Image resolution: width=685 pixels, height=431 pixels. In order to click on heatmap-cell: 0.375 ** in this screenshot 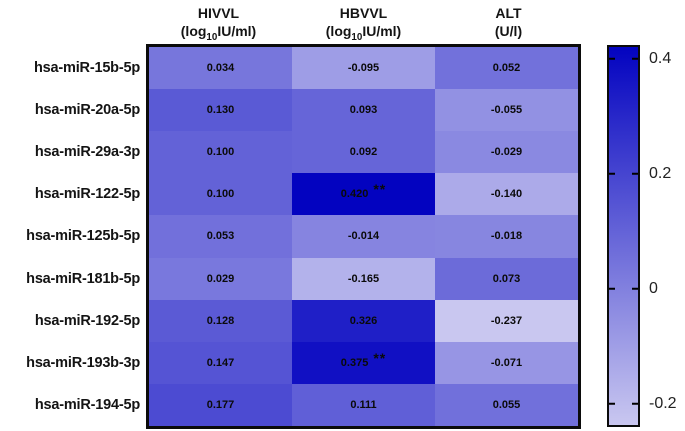, I will do `click(363, 362)`.